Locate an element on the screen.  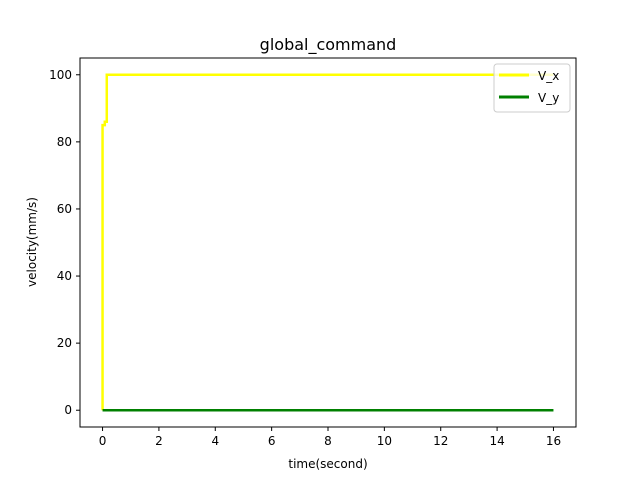
chart-title: global_command is located at coordinates (328, 45).